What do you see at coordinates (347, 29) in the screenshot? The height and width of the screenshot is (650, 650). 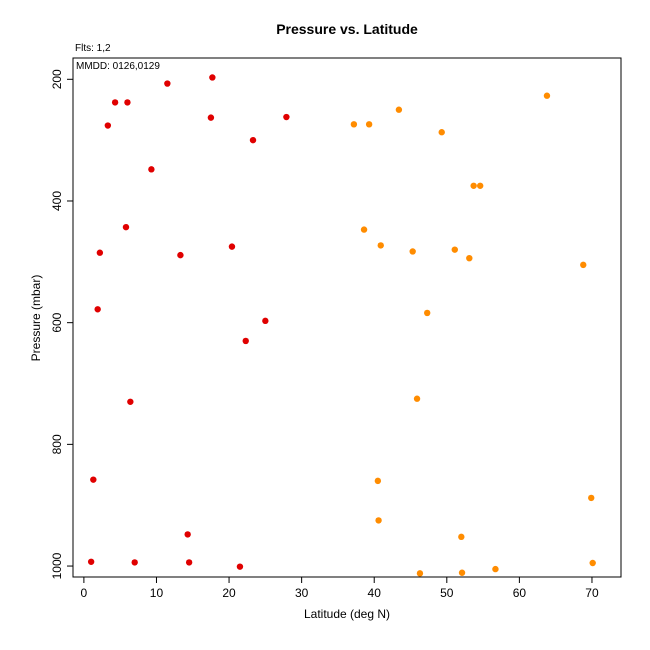 I see `chart-title: Pressure vs. Latitude` at bounding box center [347, 29].